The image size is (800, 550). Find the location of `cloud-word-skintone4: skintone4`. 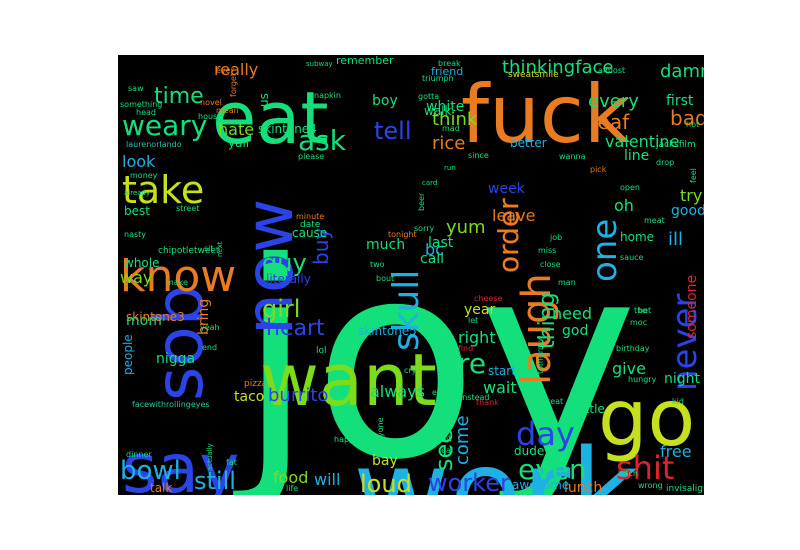

cloud-word-skintone4: skintone4 is located at coordinates (287, 129).